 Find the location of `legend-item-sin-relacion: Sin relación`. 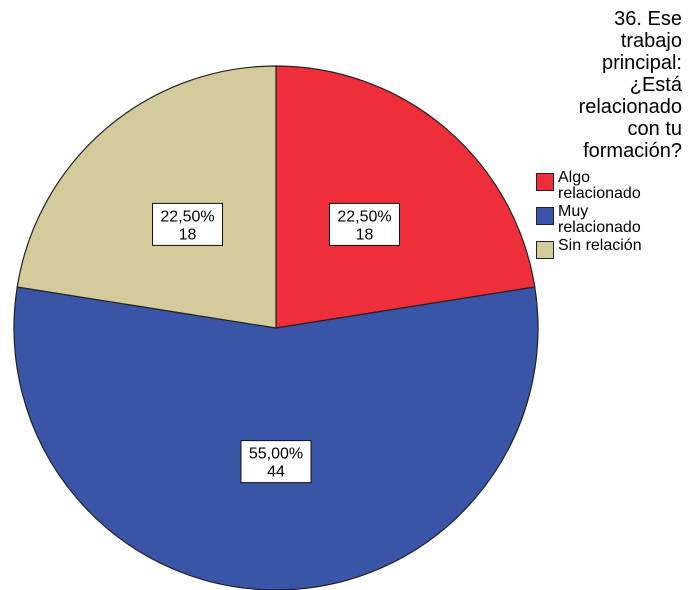

legend-item-sin-relacion: Sin relación is located at coordinates (611, 248).